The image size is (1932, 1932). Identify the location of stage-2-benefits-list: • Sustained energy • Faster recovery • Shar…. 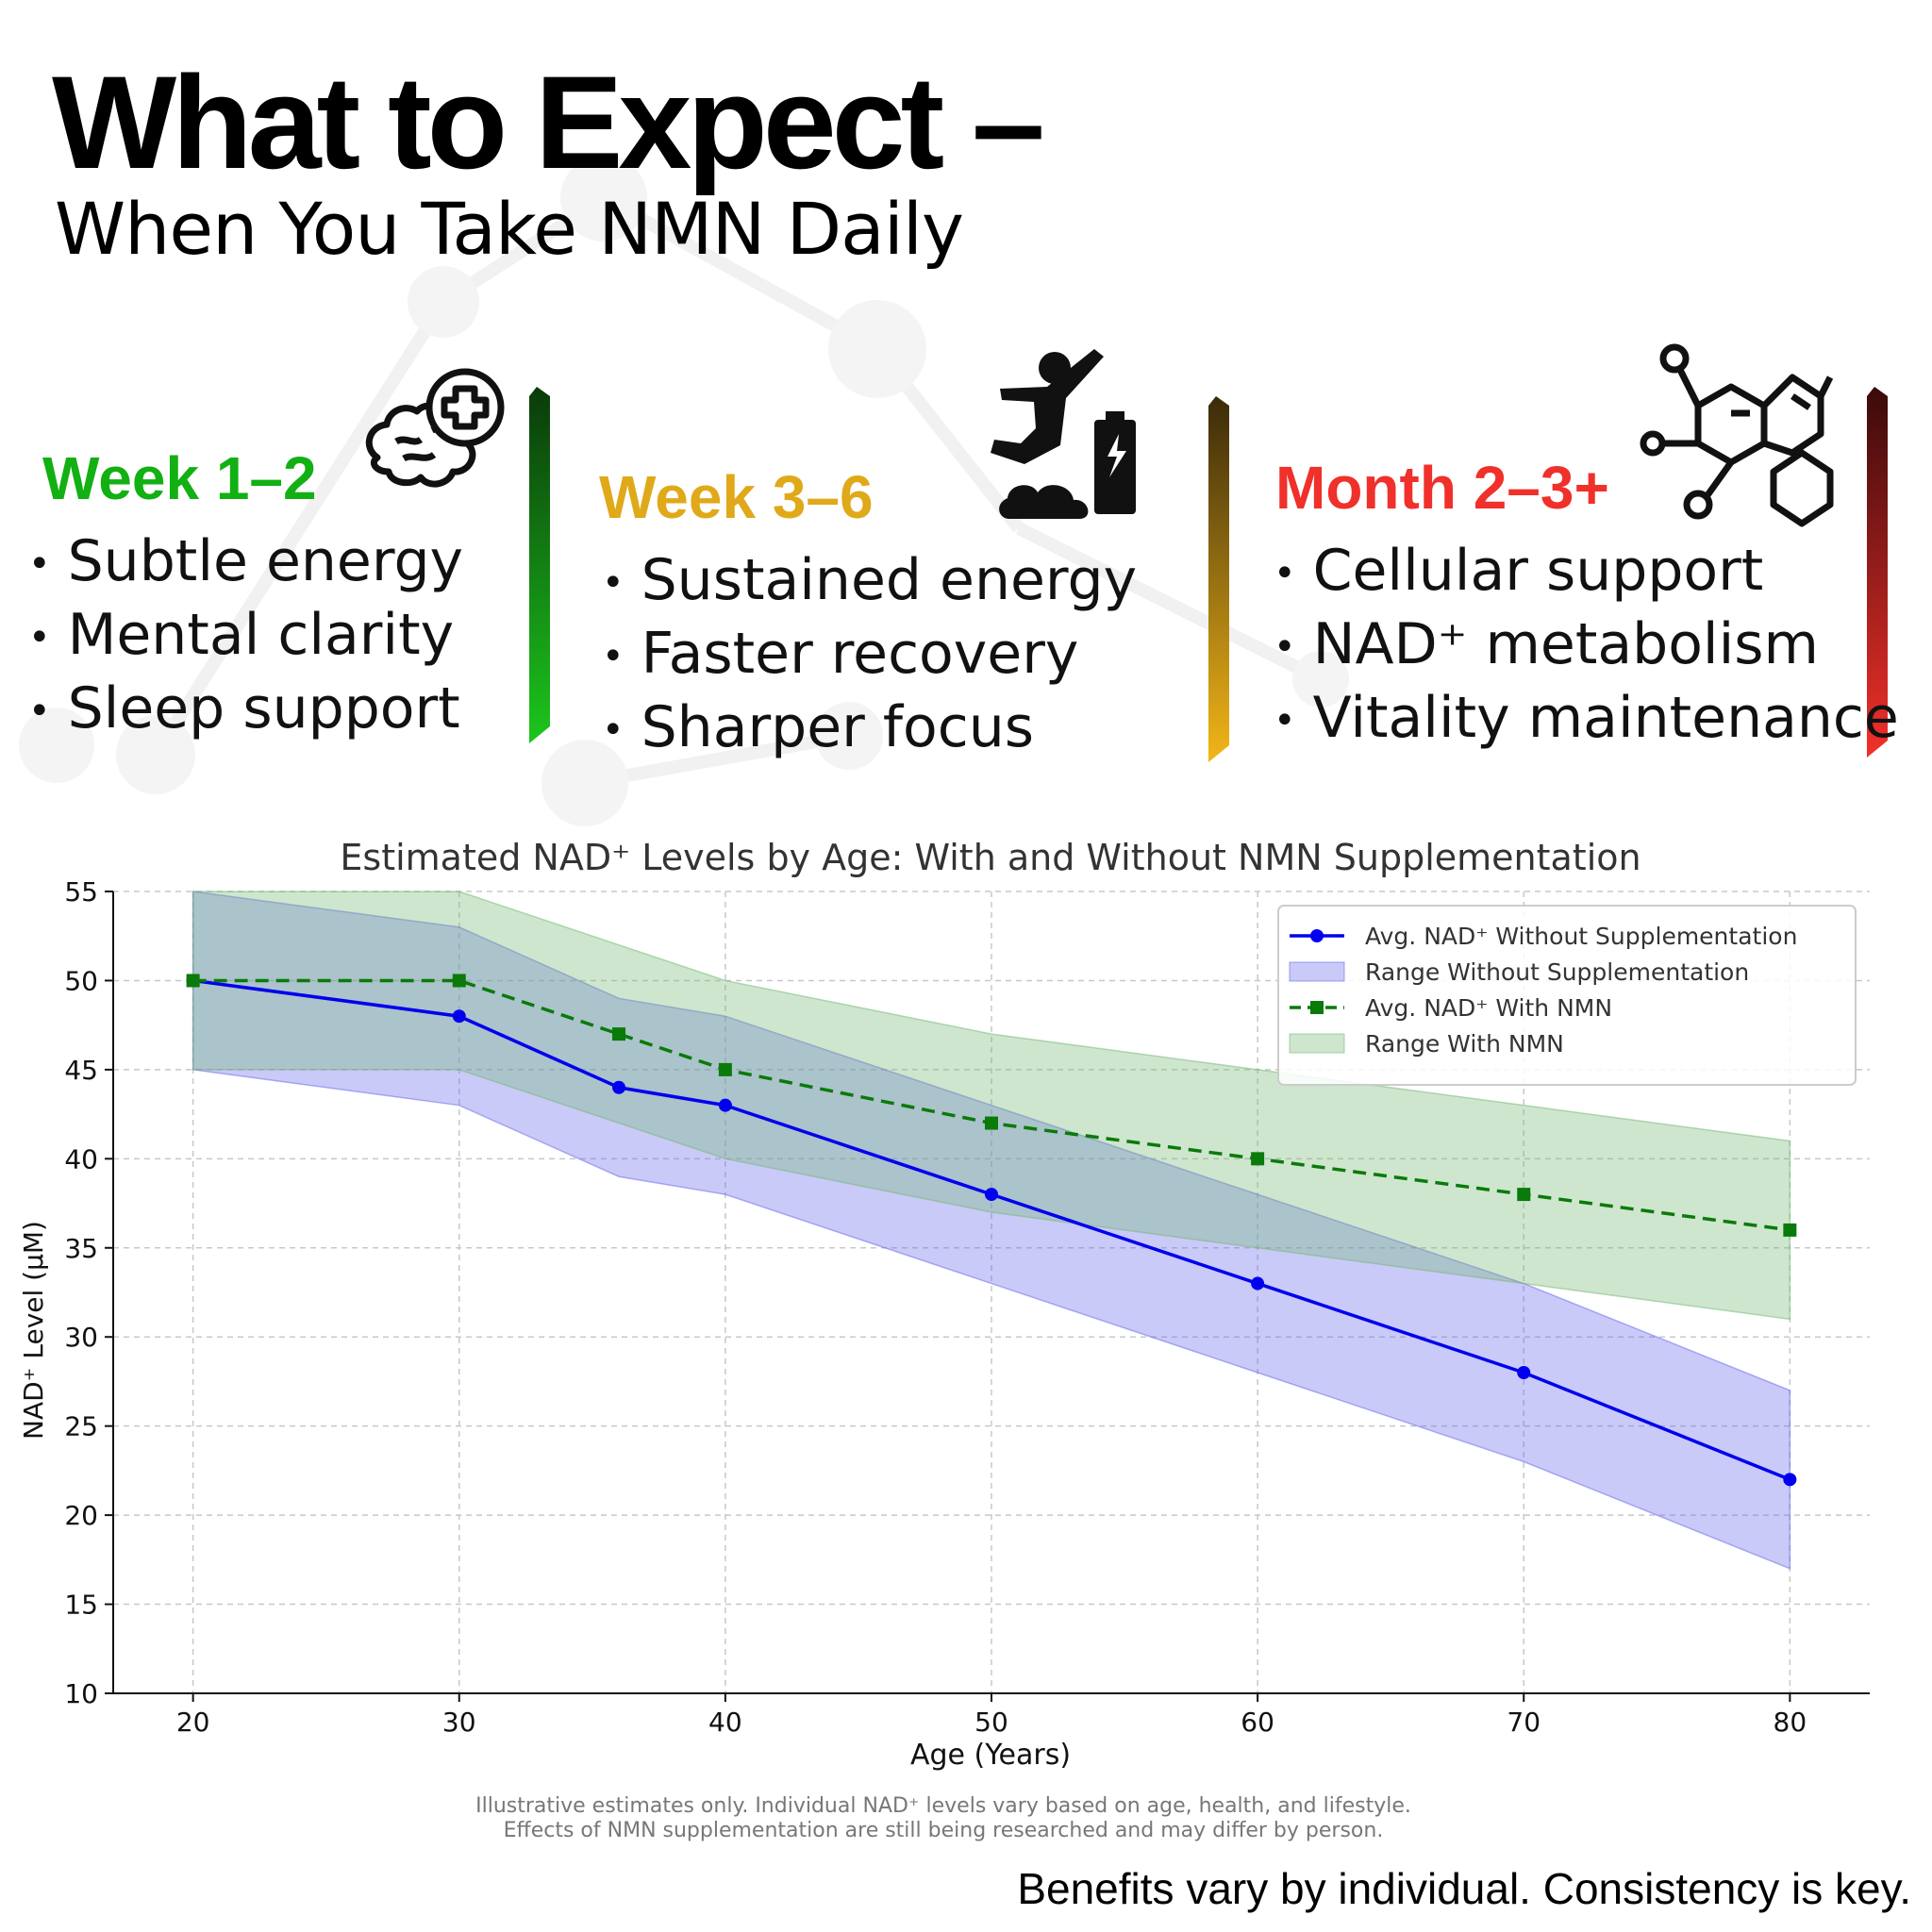
(870, 655).